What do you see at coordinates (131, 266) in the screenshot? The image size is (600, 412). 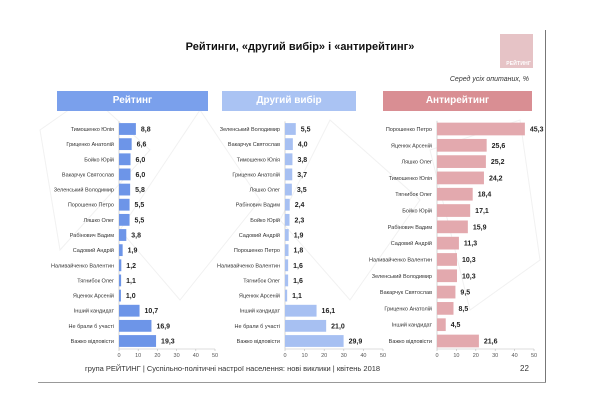 I see `data-label: 1,2` at bounding box center [131, 266].